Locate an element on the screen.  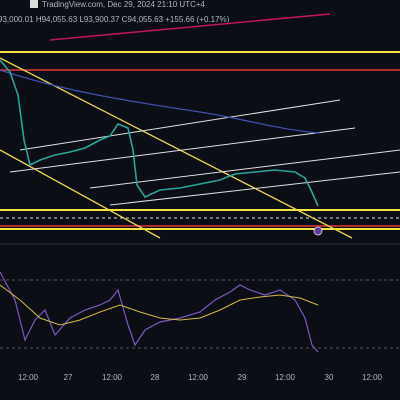
x-tick-label: 29 is located at coordinates (242, 377).